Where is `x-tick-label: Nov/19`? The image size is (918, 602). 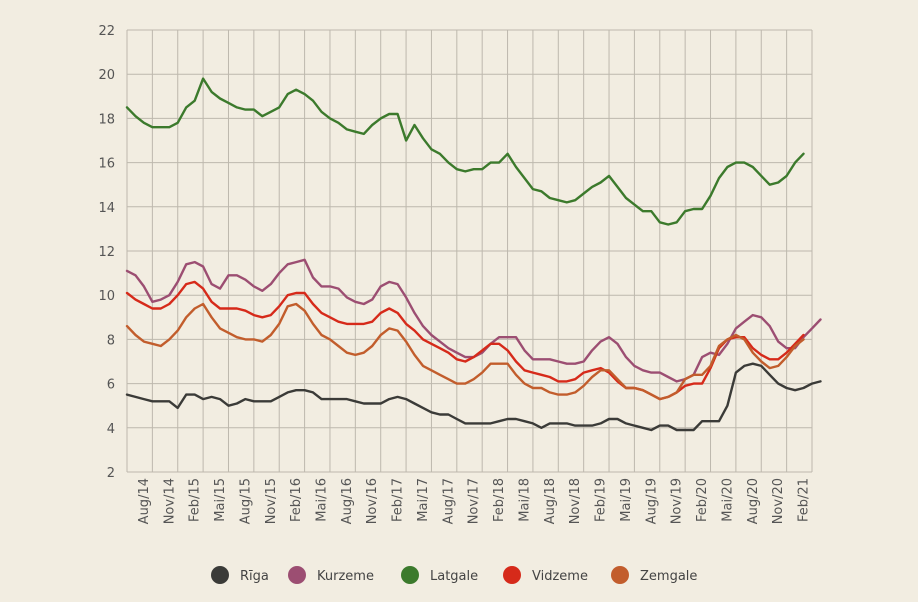
x-tick-label: Nov/19 is located at coordinates (677, 501).